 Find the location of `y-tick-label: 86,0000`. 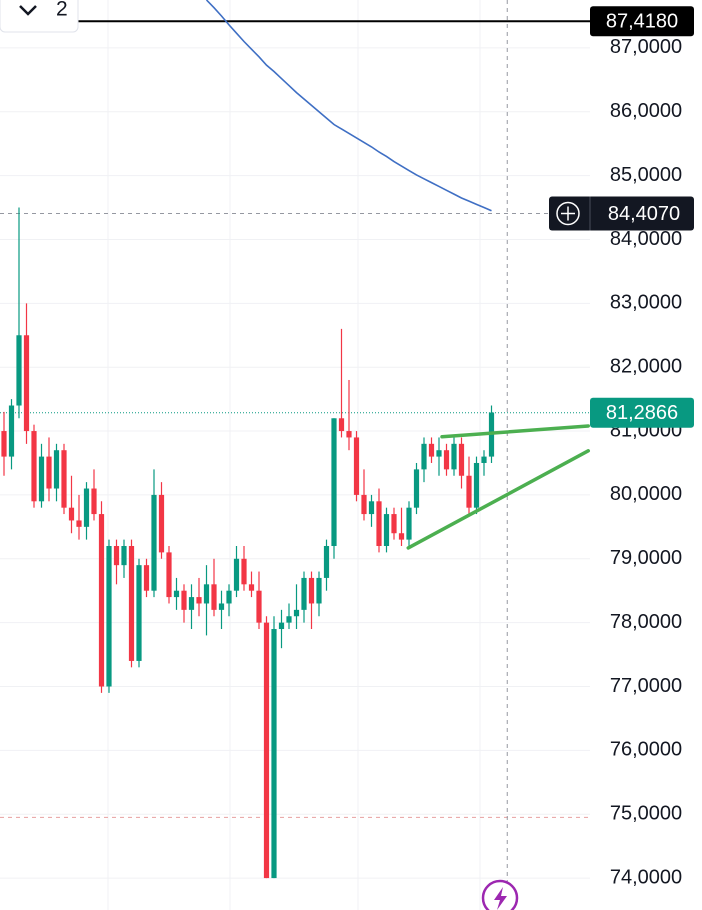

y-tick-label: 86,0000 is located at coordinates (646, 111).